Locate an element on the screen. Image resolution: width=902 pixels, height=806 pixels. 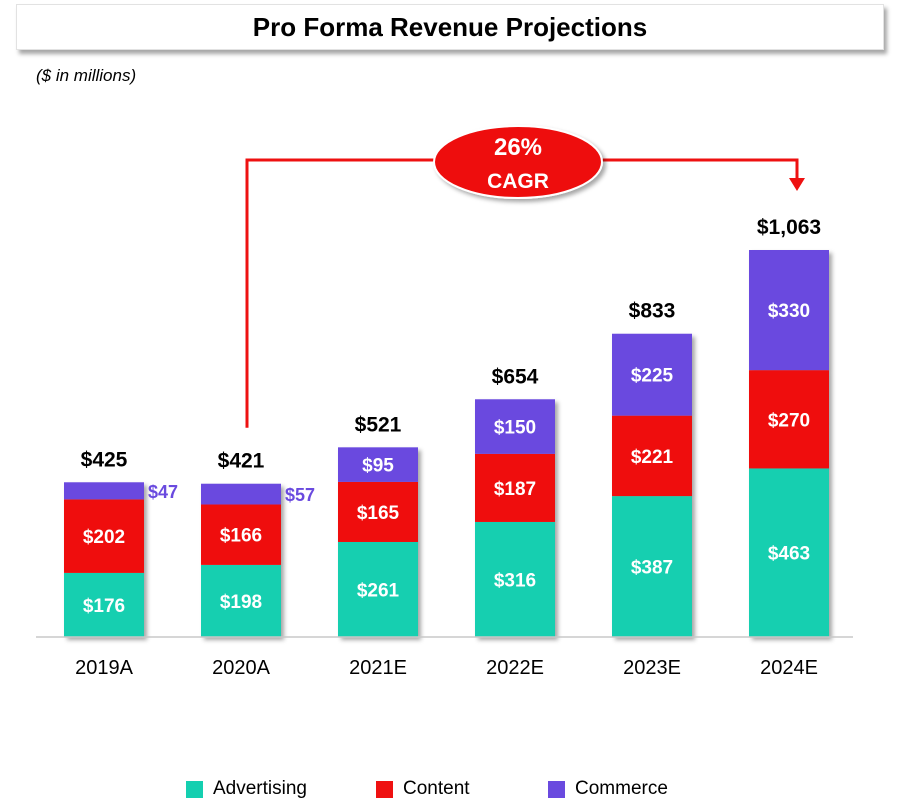
bar-commerce-2022E is located at coordinates (515, 426).